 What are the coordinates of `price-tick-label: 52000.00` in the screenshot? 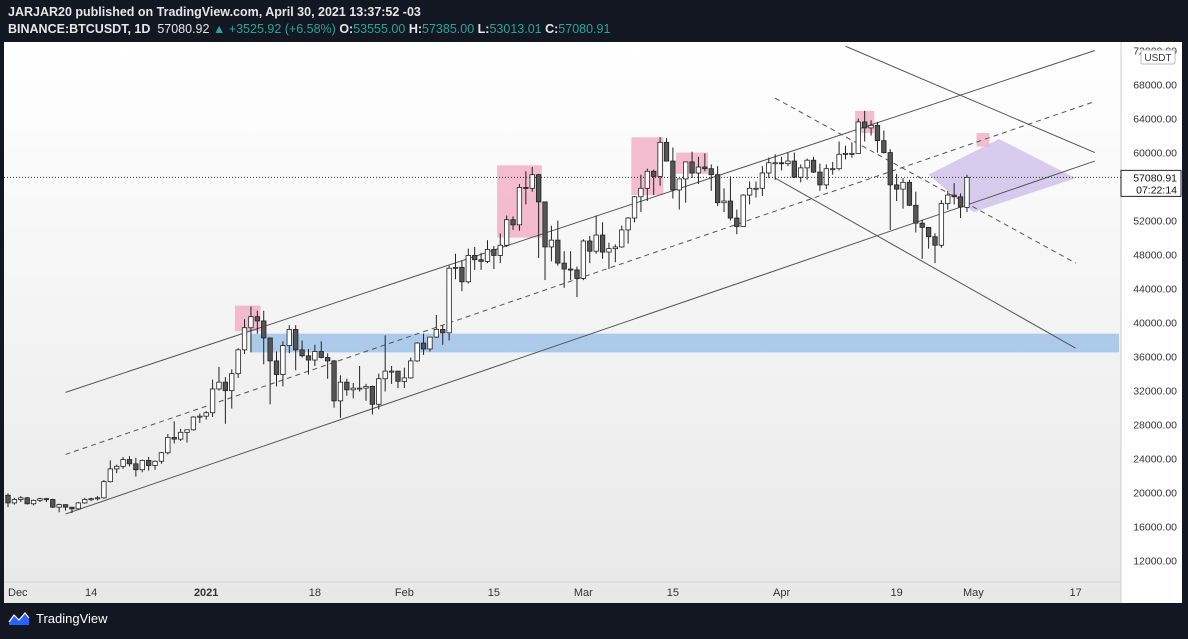 It's located at (1155, 222).